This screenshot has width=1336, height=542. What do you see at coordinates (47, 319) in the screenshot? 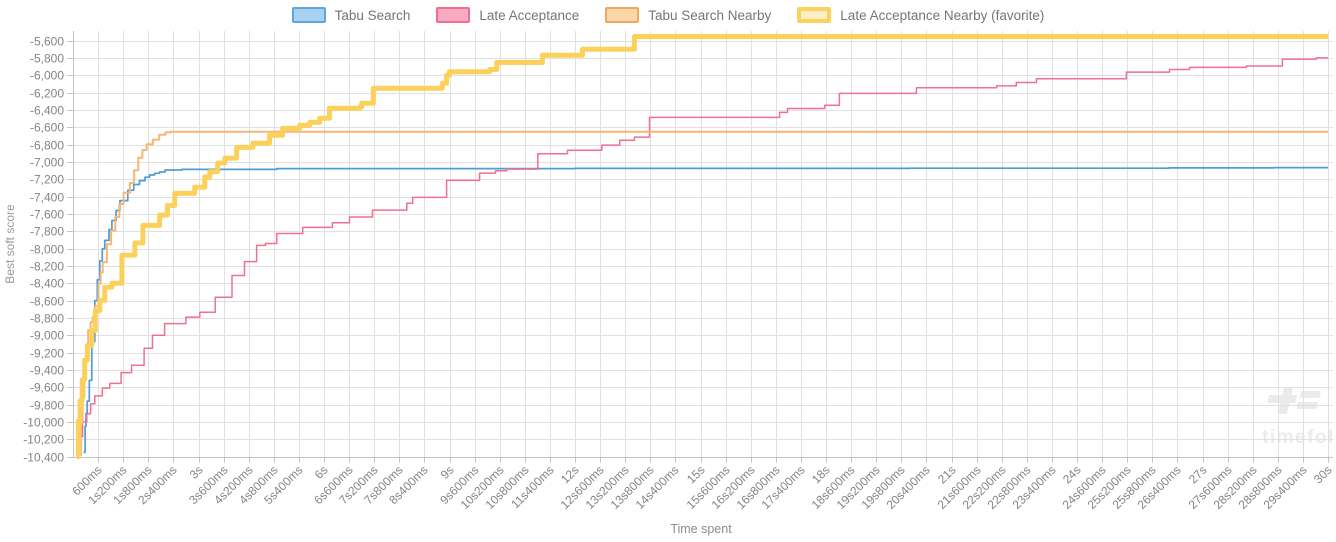
I see `y-tick-label: -8,800` at bounding box center [47, 319].